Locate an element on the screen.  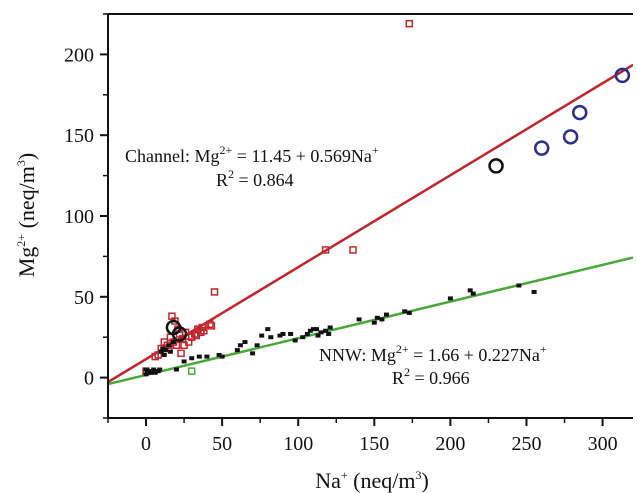
y-tick-label: 200 is located at coordinates (79, 55).